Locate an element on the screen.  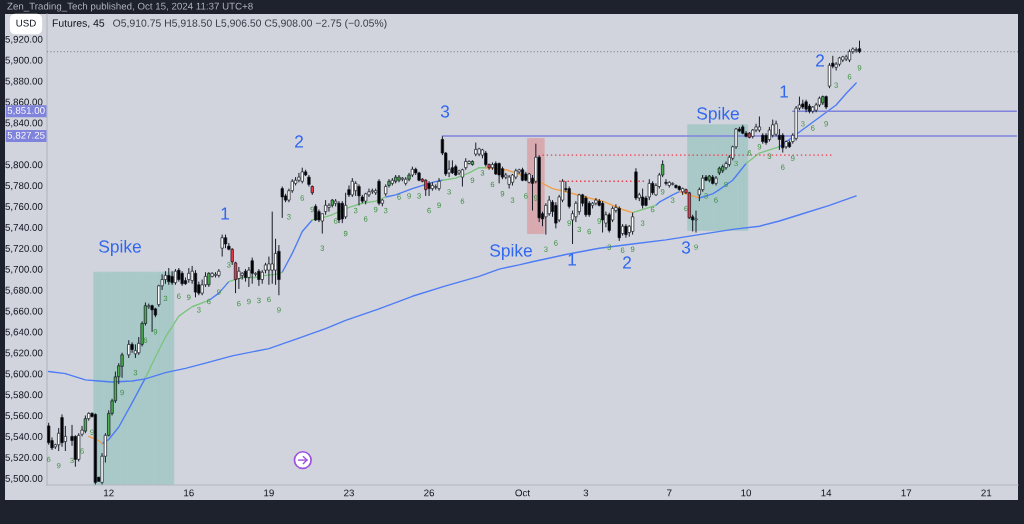
x-tick-label: 17 is located at coordinates (906, 493).